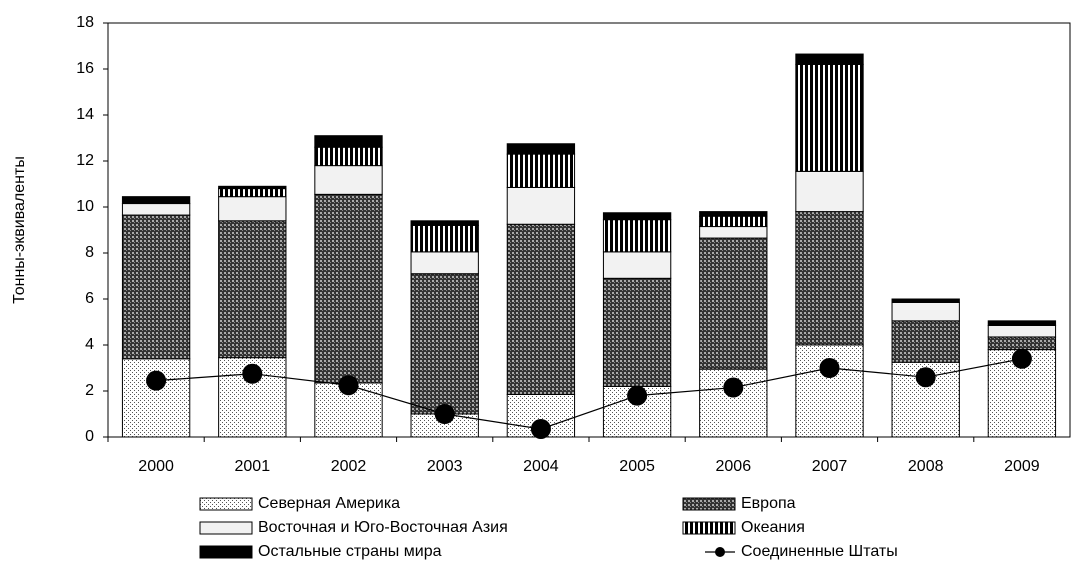  What do you see at coordinates (773, 527) in the screenshot?
I see `legend-label: Океания` at bounding box center [773, 527].